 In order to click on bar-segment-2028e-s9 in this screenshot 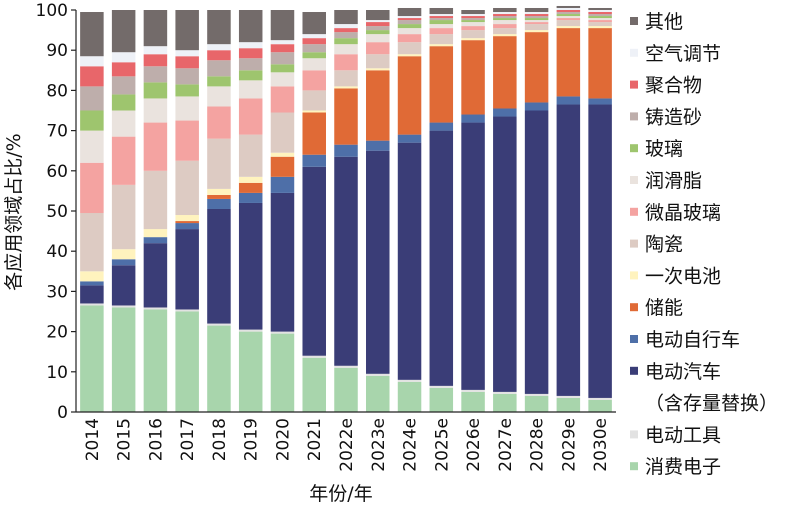, I will do `click(536, 19)`.